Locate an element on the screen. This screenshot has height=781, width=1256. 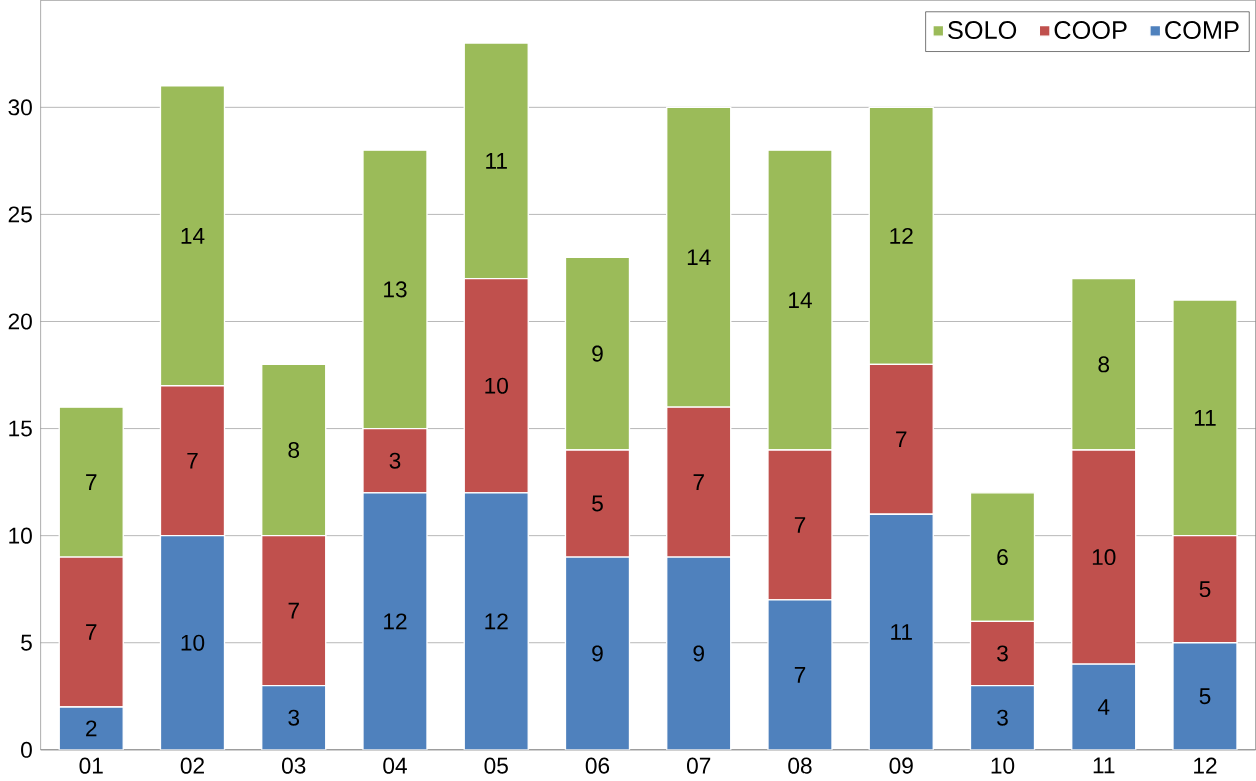
y-tick-label: 20 is located at coordinates (20, 321).